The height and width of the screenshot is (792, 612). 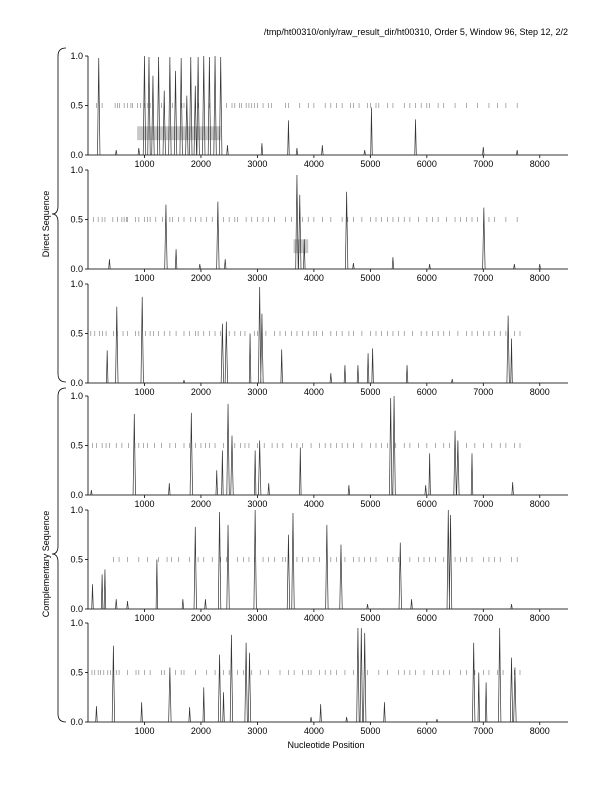 I want to click on complementary-sequence-label: Complementary Sequence, so click(x=46, y=564).